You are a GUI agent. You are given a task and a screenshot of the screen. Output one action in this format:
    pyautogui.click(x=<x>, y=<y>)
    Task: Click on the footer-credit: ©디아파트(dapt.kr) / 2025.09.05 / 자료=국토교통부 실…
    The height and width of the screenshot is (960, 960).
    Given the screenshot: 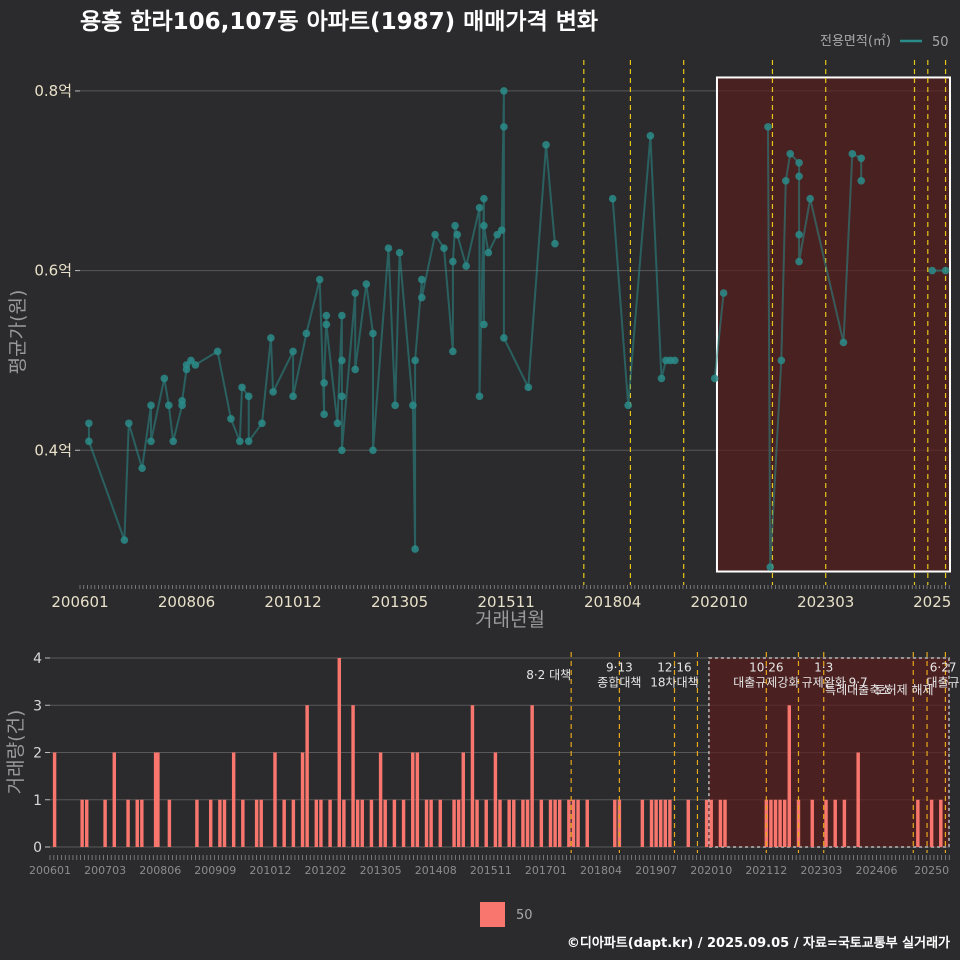 What is the action you would take?
    pyautogui.click(x=758, y=943)
    